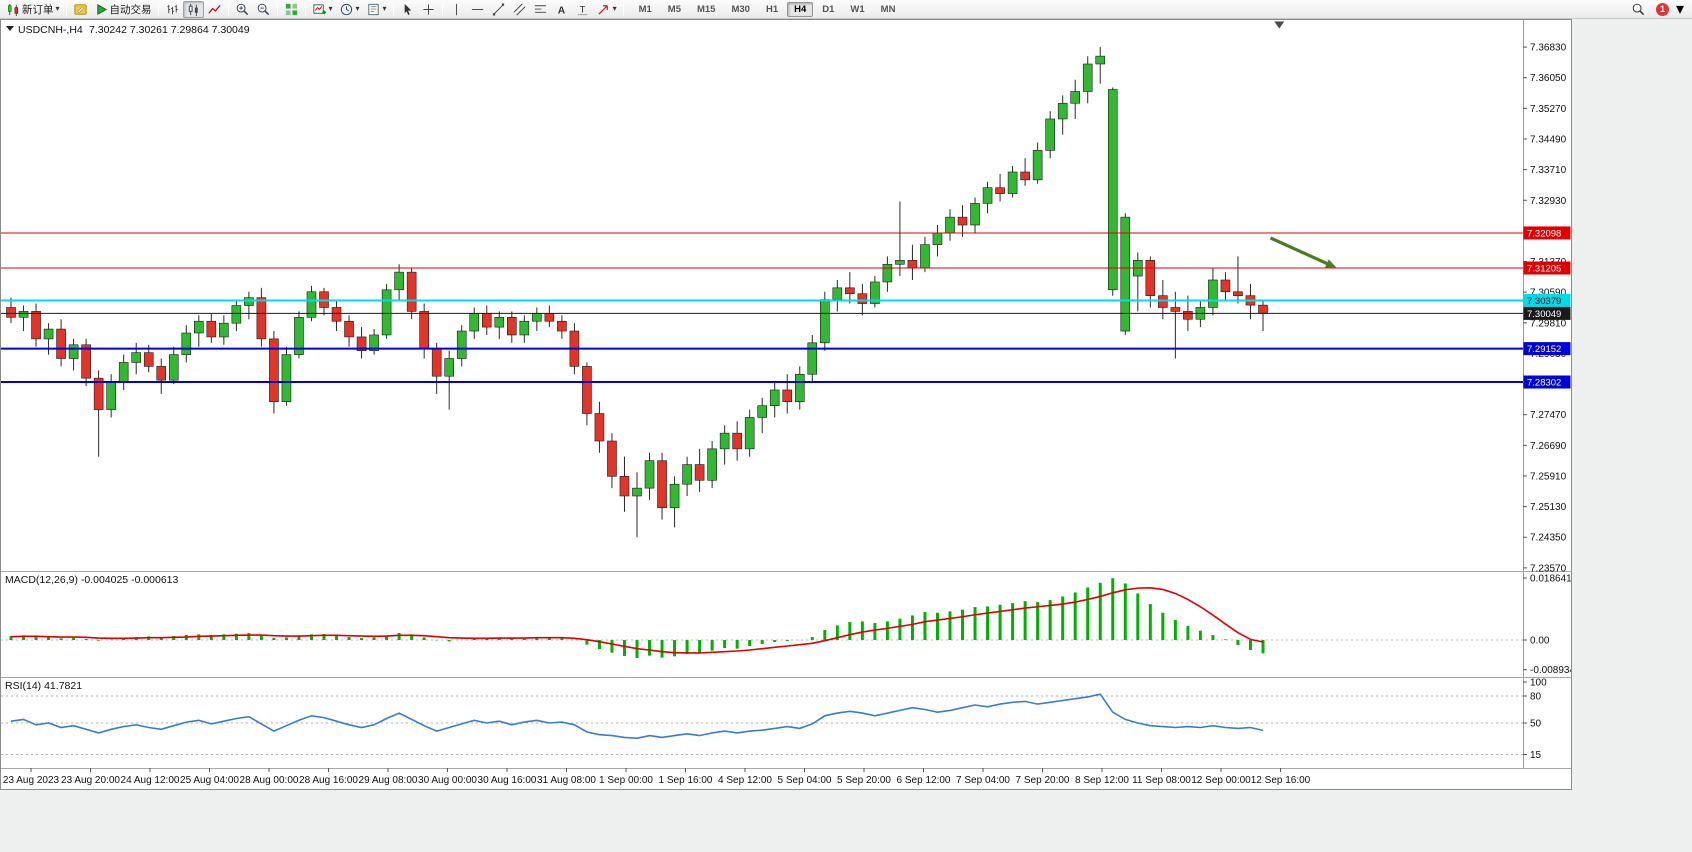  I want to click on equidistant-channel-button, so click(519, 9).